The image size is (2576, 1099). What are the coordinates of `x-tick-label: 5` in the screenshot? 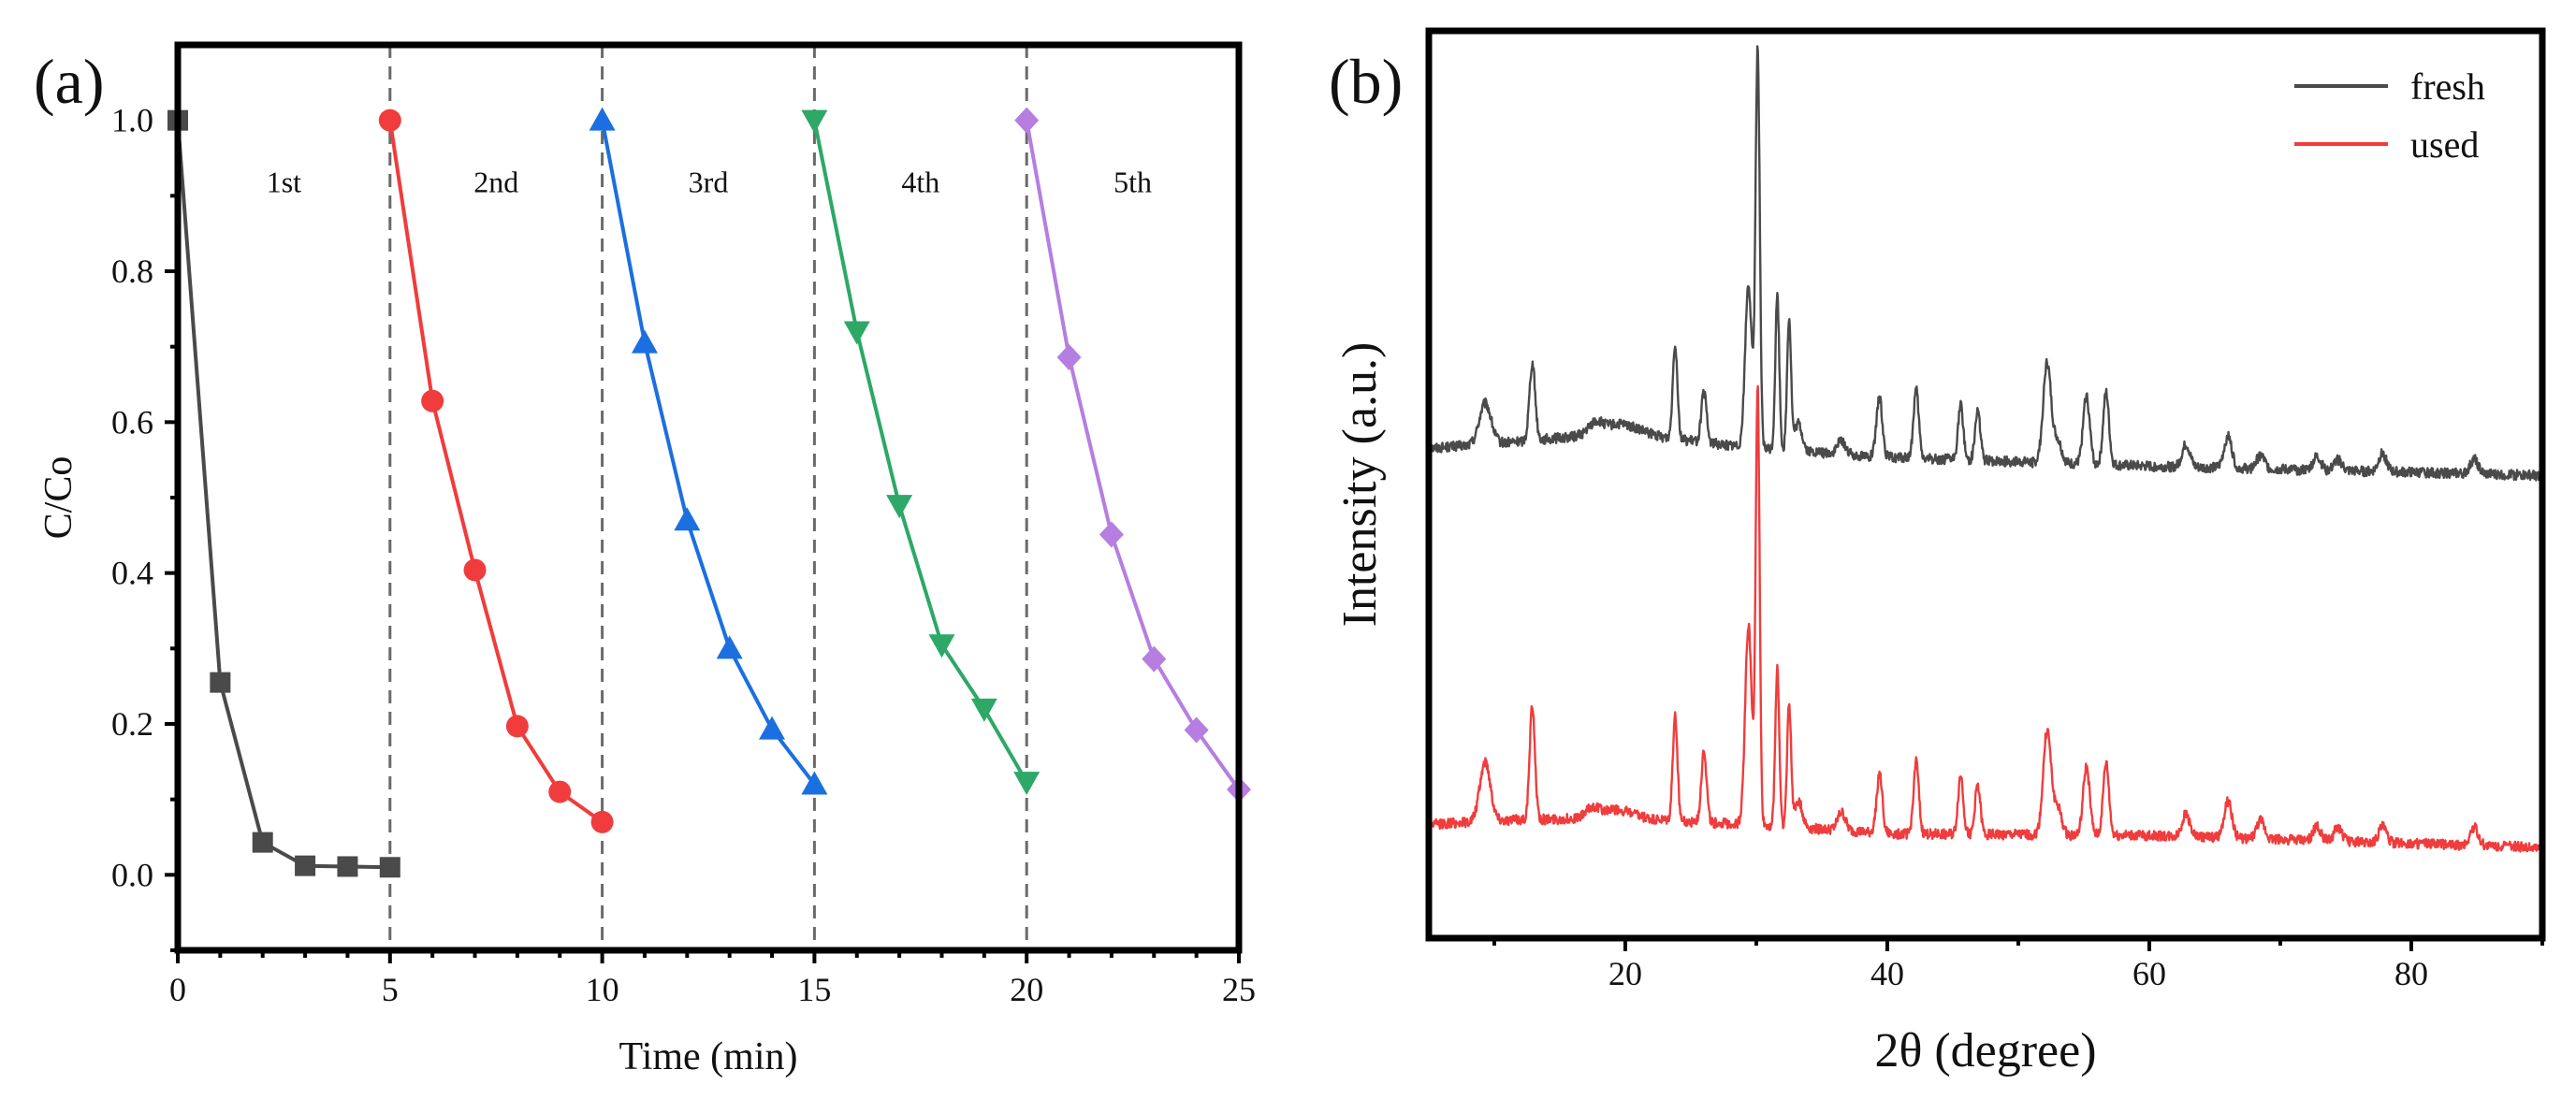 It's located at (390, 989).